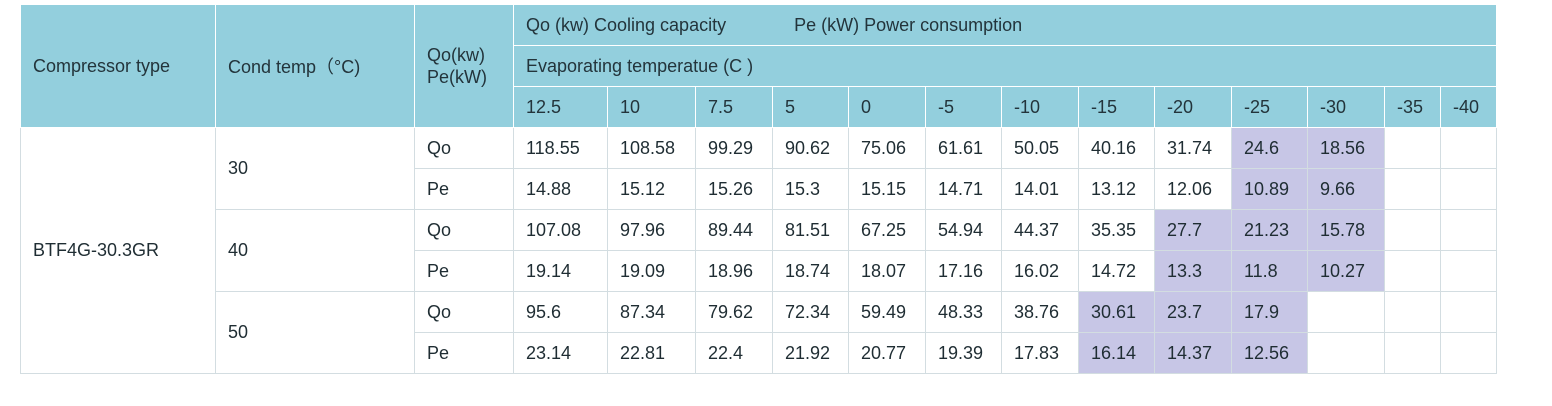 This screenshot has height=406, width=1552. Describe the element at coordinates (887, 148) in the screenshot. I see `qo-value-cell: 75.06` at that location.